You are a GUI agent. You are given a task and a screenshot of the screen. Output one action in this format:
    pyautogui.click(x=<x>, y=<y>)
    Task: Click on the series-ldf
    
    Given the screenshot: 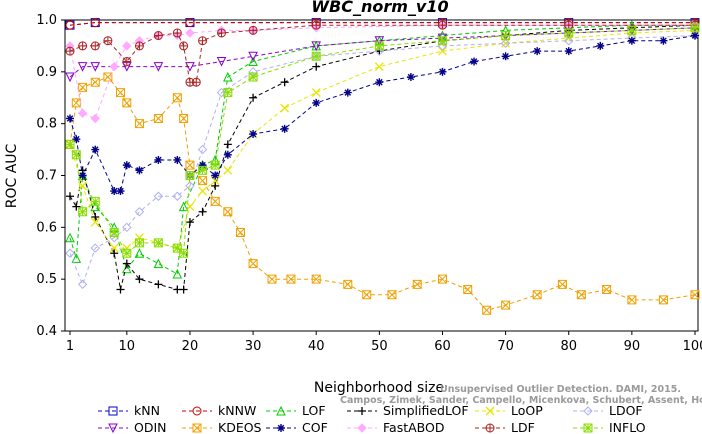 What is the action you would take?
    pyautogui.click(x=382, y=53)
    